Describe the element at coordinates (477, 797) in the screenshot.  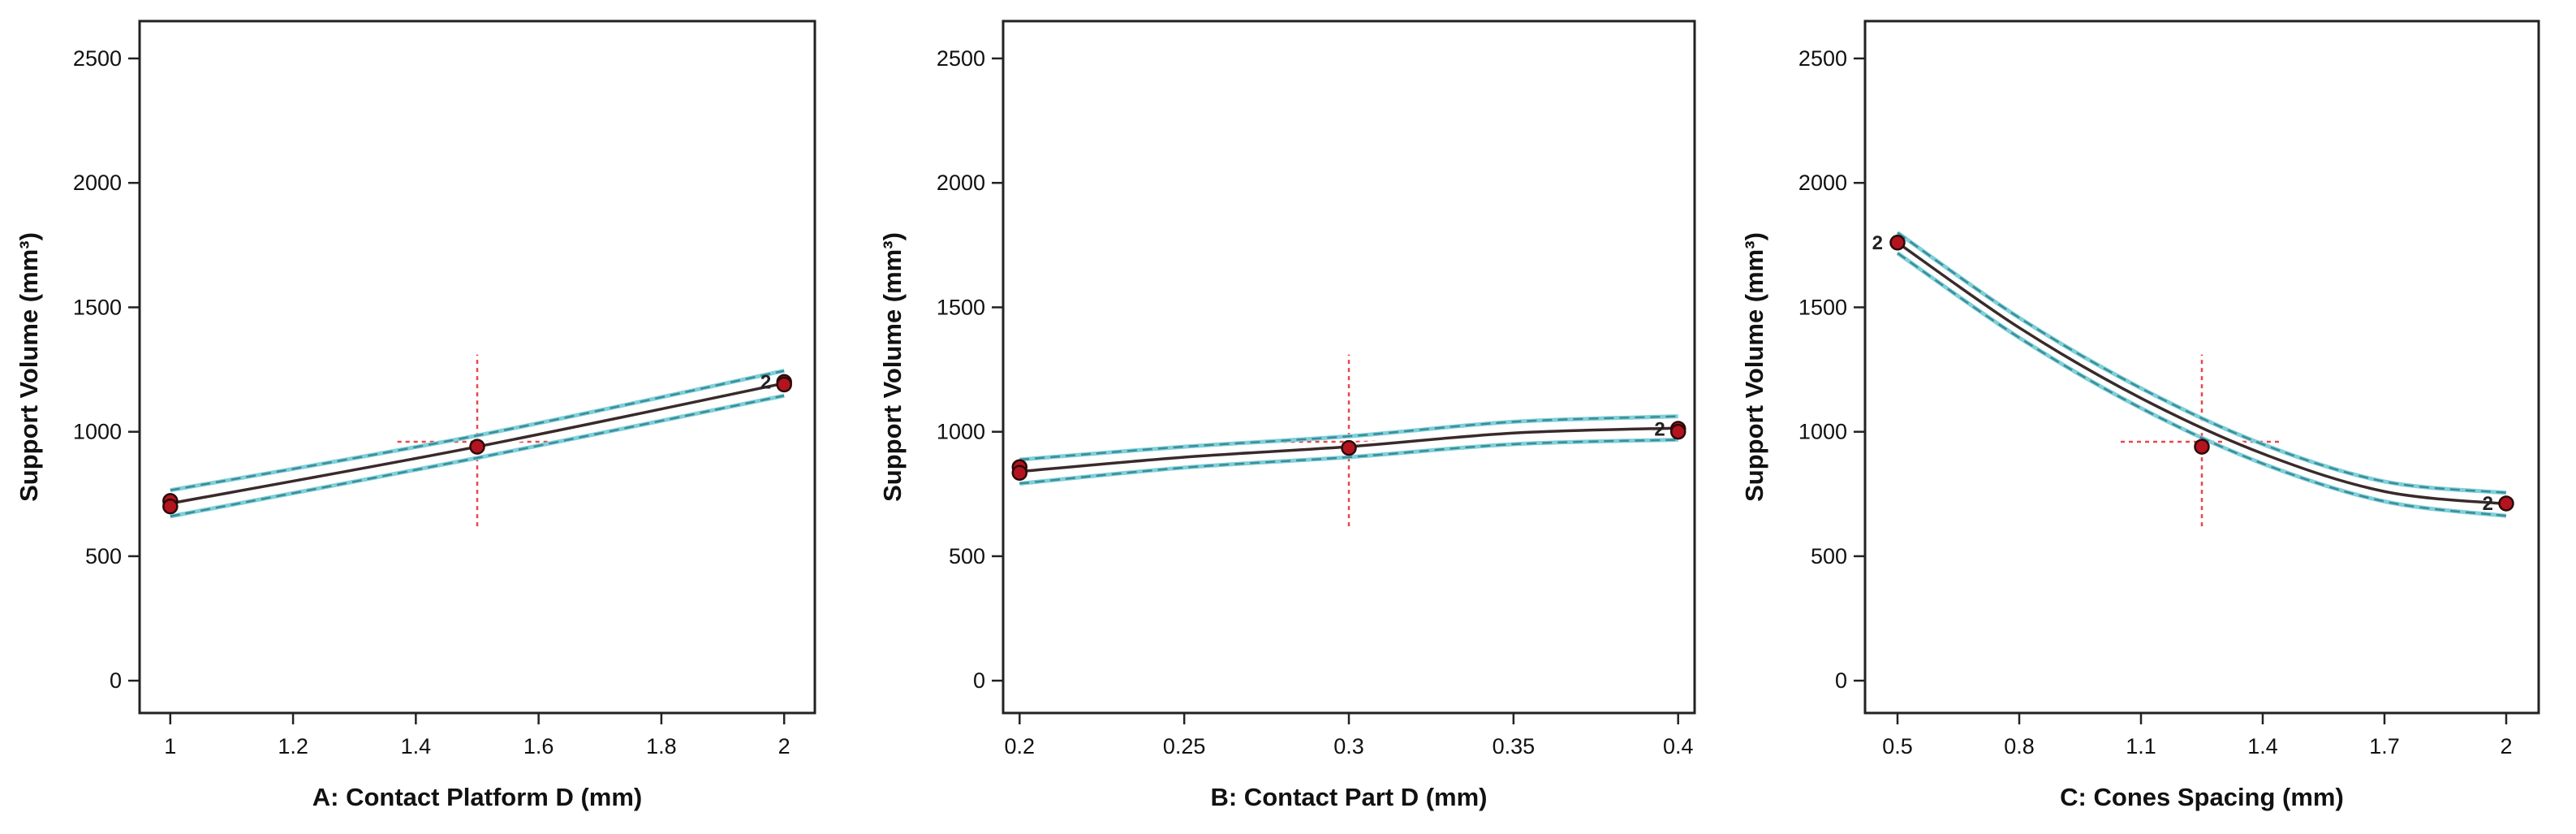
I see `x-axis-title: A: Contact Platform D (mm)` at that location.